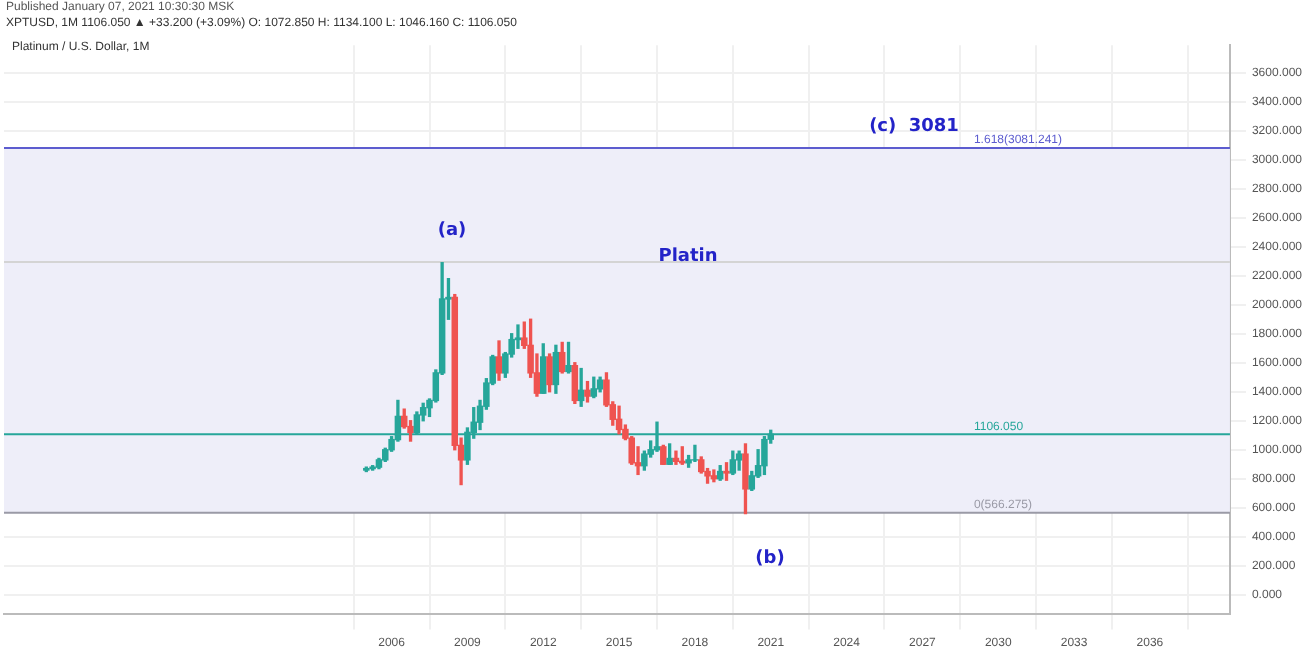  What do you see at coordinates (452, 230) in the screenshot?
I see `annotation: (a)` at bounding box center [452, 230].